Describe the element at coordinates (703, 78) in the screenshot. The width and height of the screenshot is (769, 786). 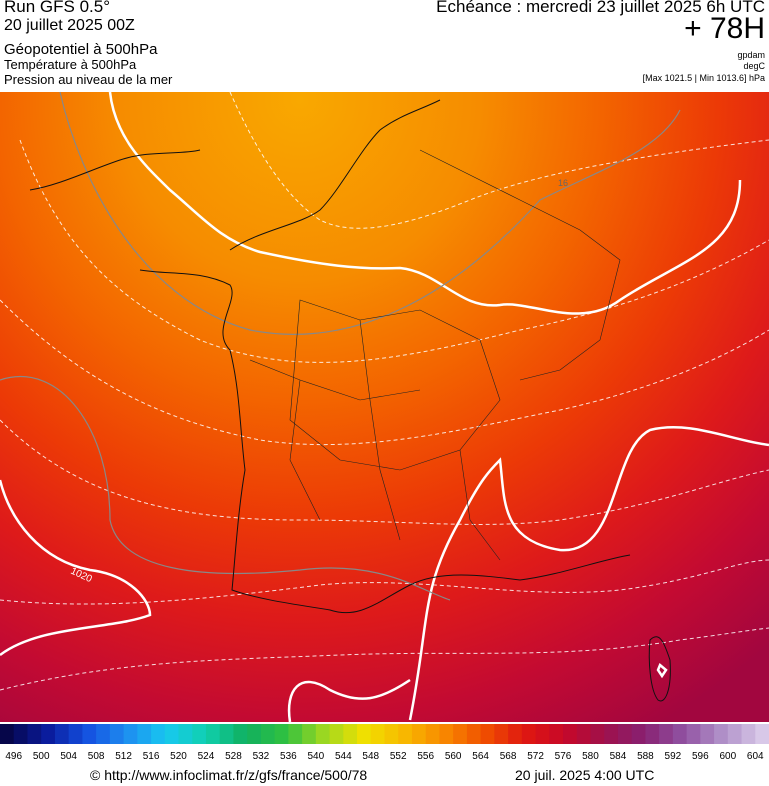
I see `unit: [Max 1021.5 | Min 1013.6] hPa` at that location.